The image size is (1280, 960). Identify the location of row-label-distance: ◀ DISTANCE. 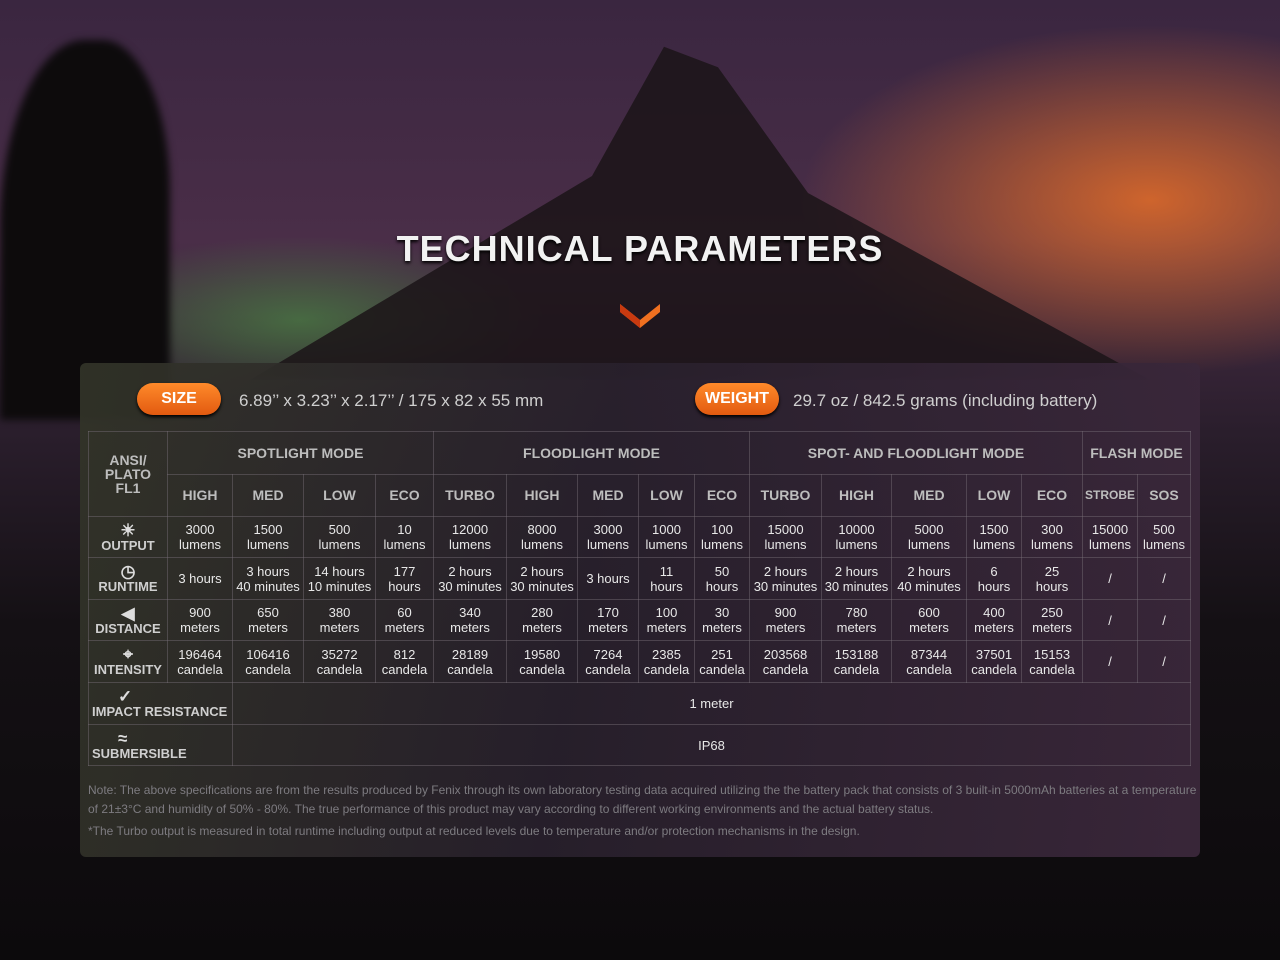
(128, 620).